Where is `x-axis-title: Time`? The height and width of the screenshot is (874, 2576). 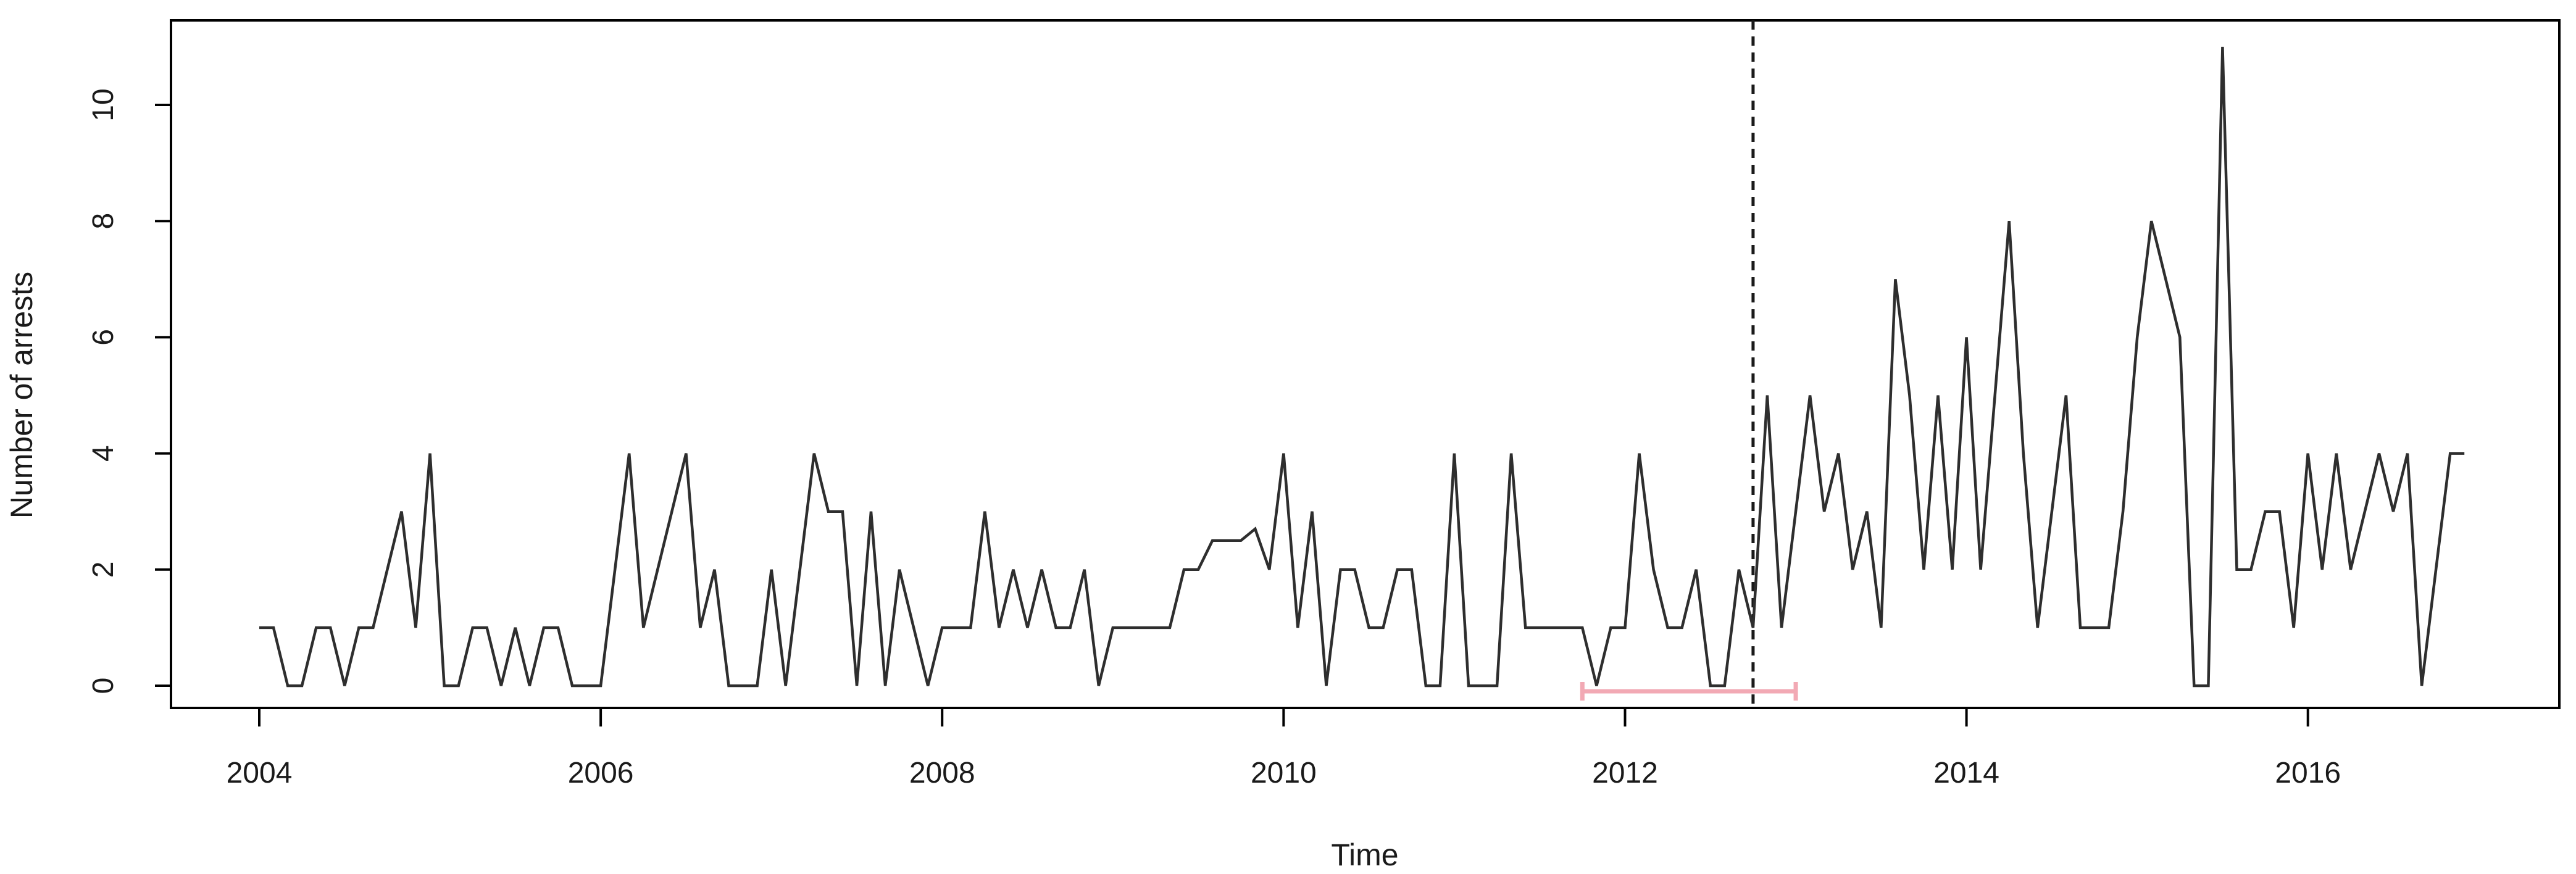
x-axis-title: Time is located at coordinates (1364, 855).